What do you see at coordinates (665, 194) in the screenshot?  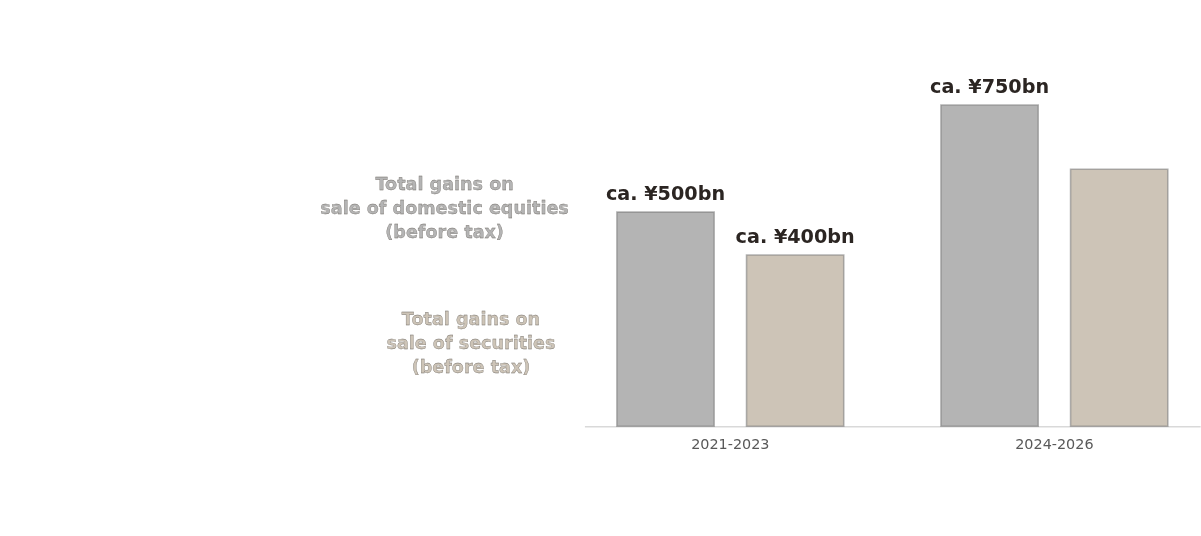 I see `data-label: ca. ¥500bn` at bounding box center [665, 194].